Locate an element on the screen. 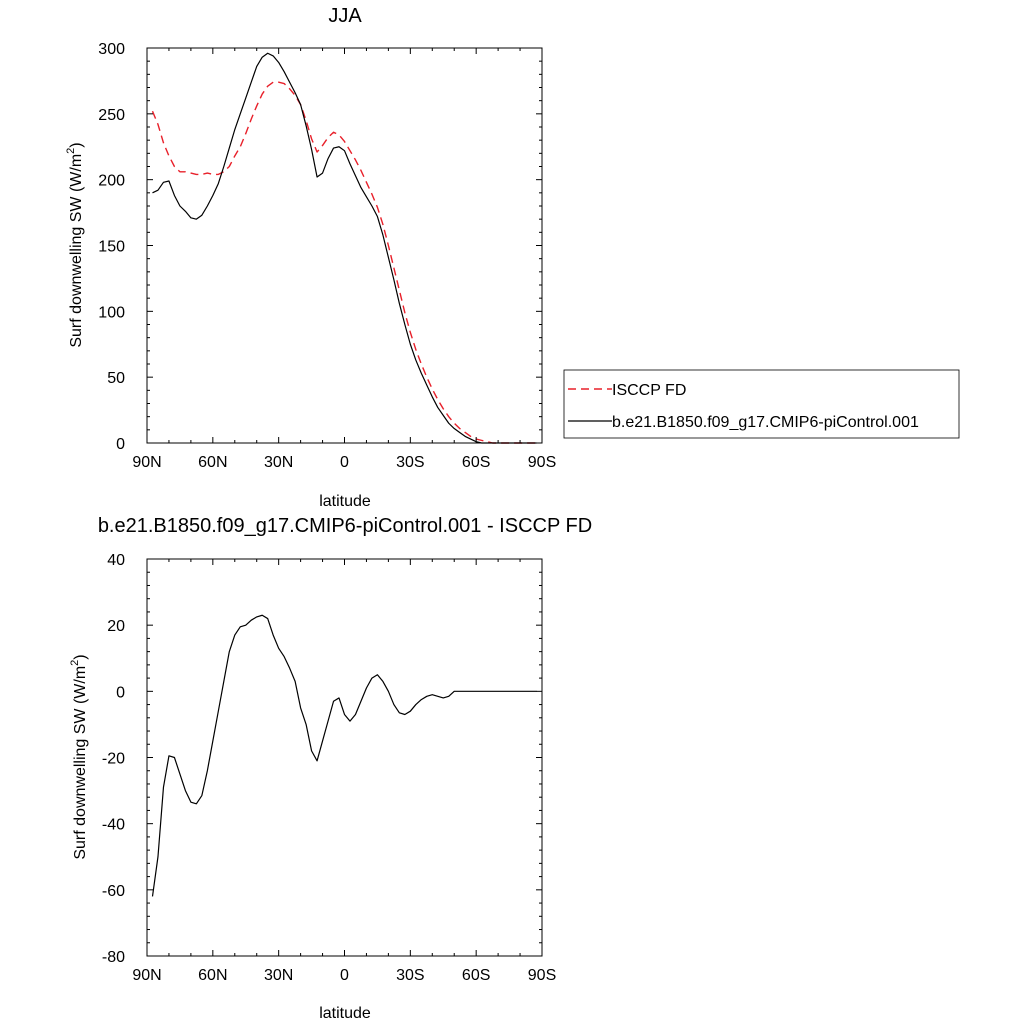  bottom-x-tick-label: 30N is located at coordinates (278, 975).